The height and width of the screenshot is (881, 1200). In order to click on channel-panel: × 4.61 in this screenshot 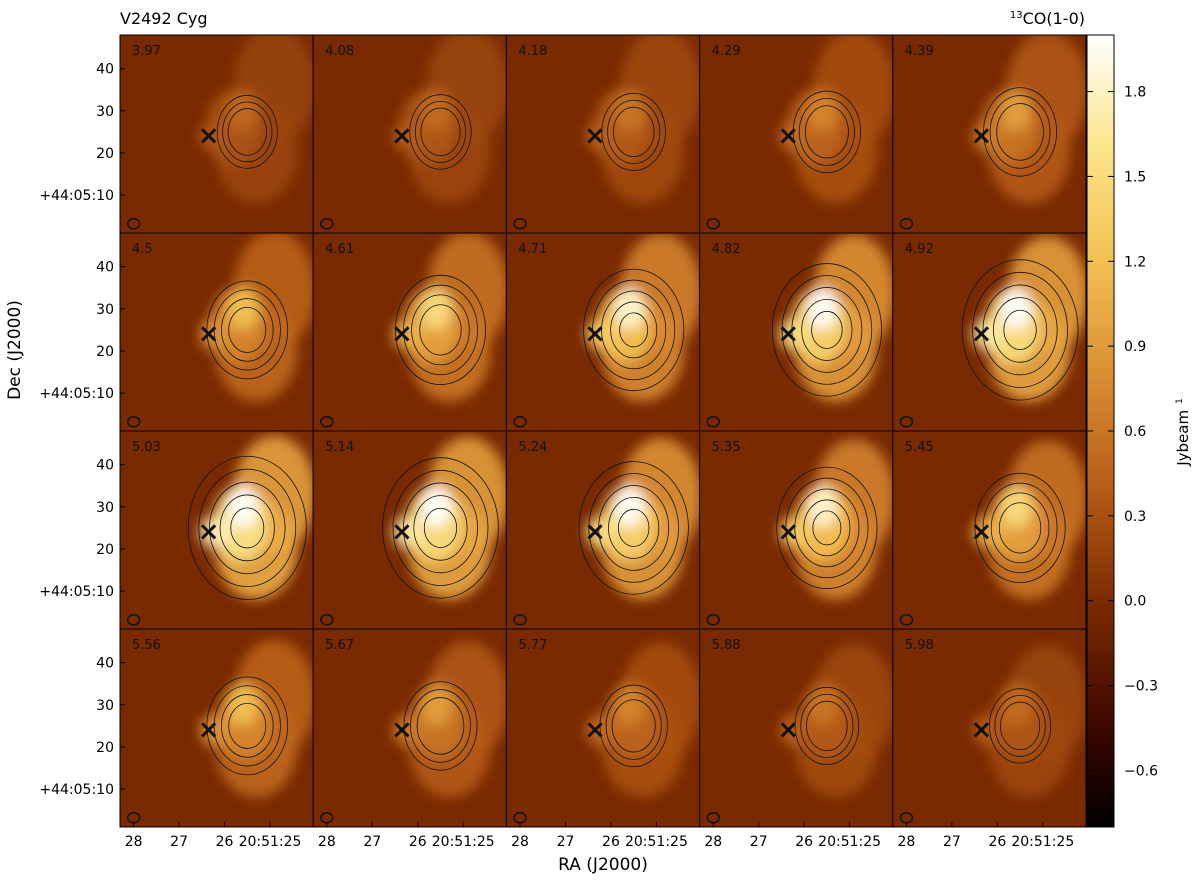, I will do `click(409, 332)`.